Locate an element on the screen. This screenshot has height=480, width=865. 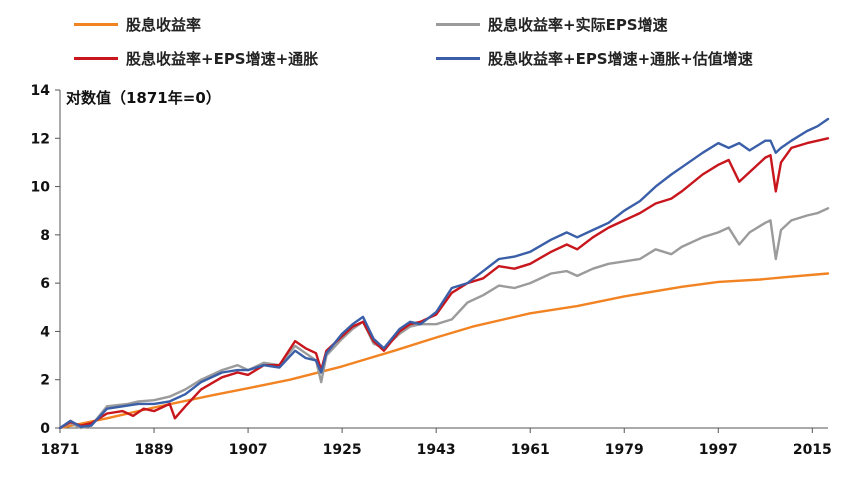
y-tick-label: 6 is located at coordinates (45, 284).